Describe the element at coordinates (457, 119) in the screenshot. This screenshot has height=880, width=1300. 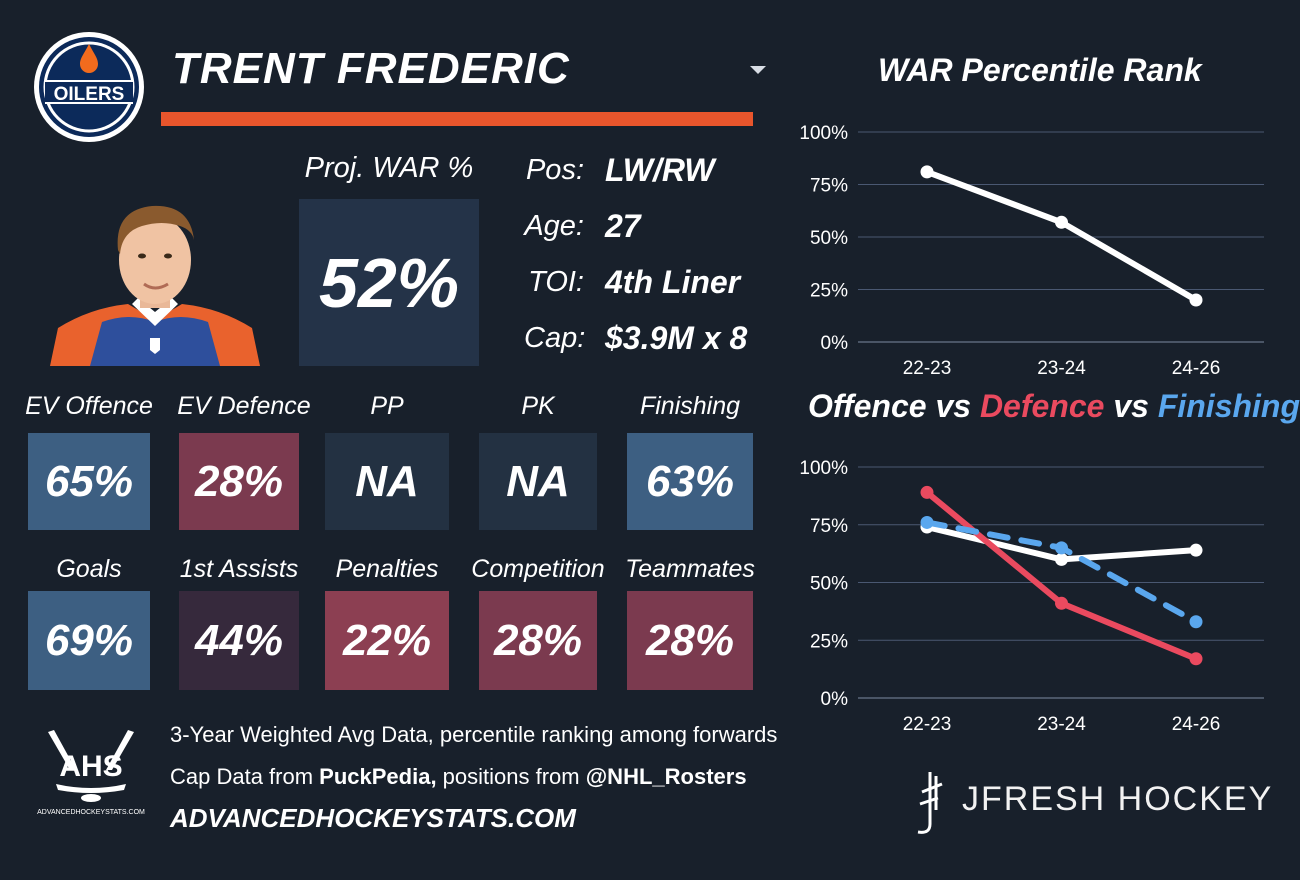
I see `name-underline-bar` at that location.